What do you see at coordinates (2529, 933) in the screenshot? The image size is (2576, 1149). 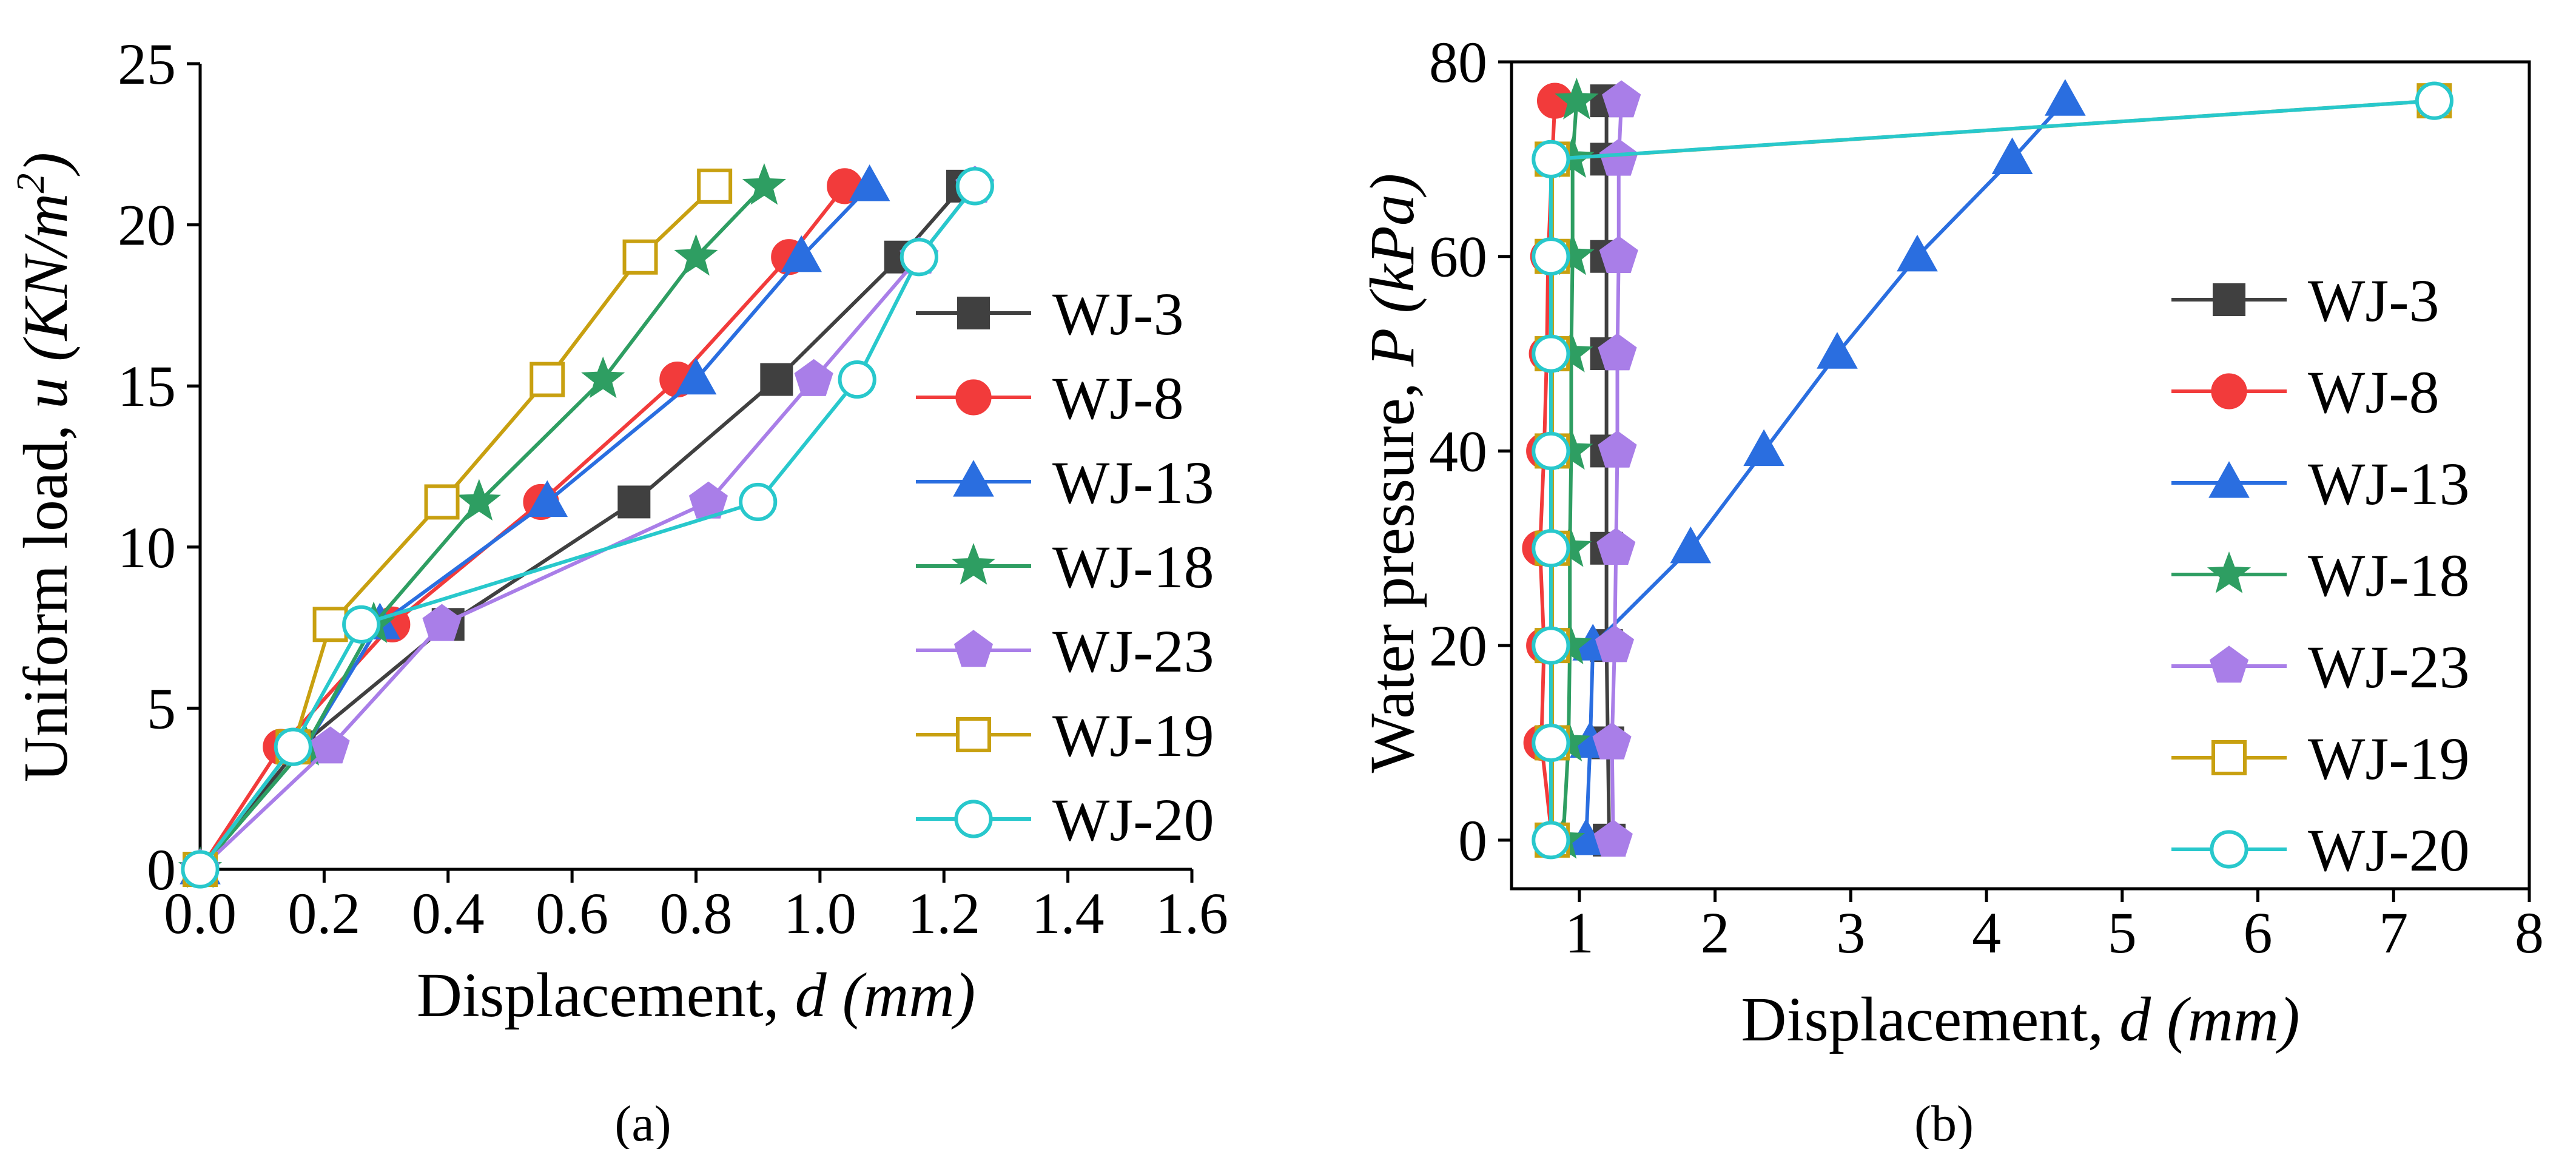 I see `x-tick-label: 8` at bounding box center [2529, 933].